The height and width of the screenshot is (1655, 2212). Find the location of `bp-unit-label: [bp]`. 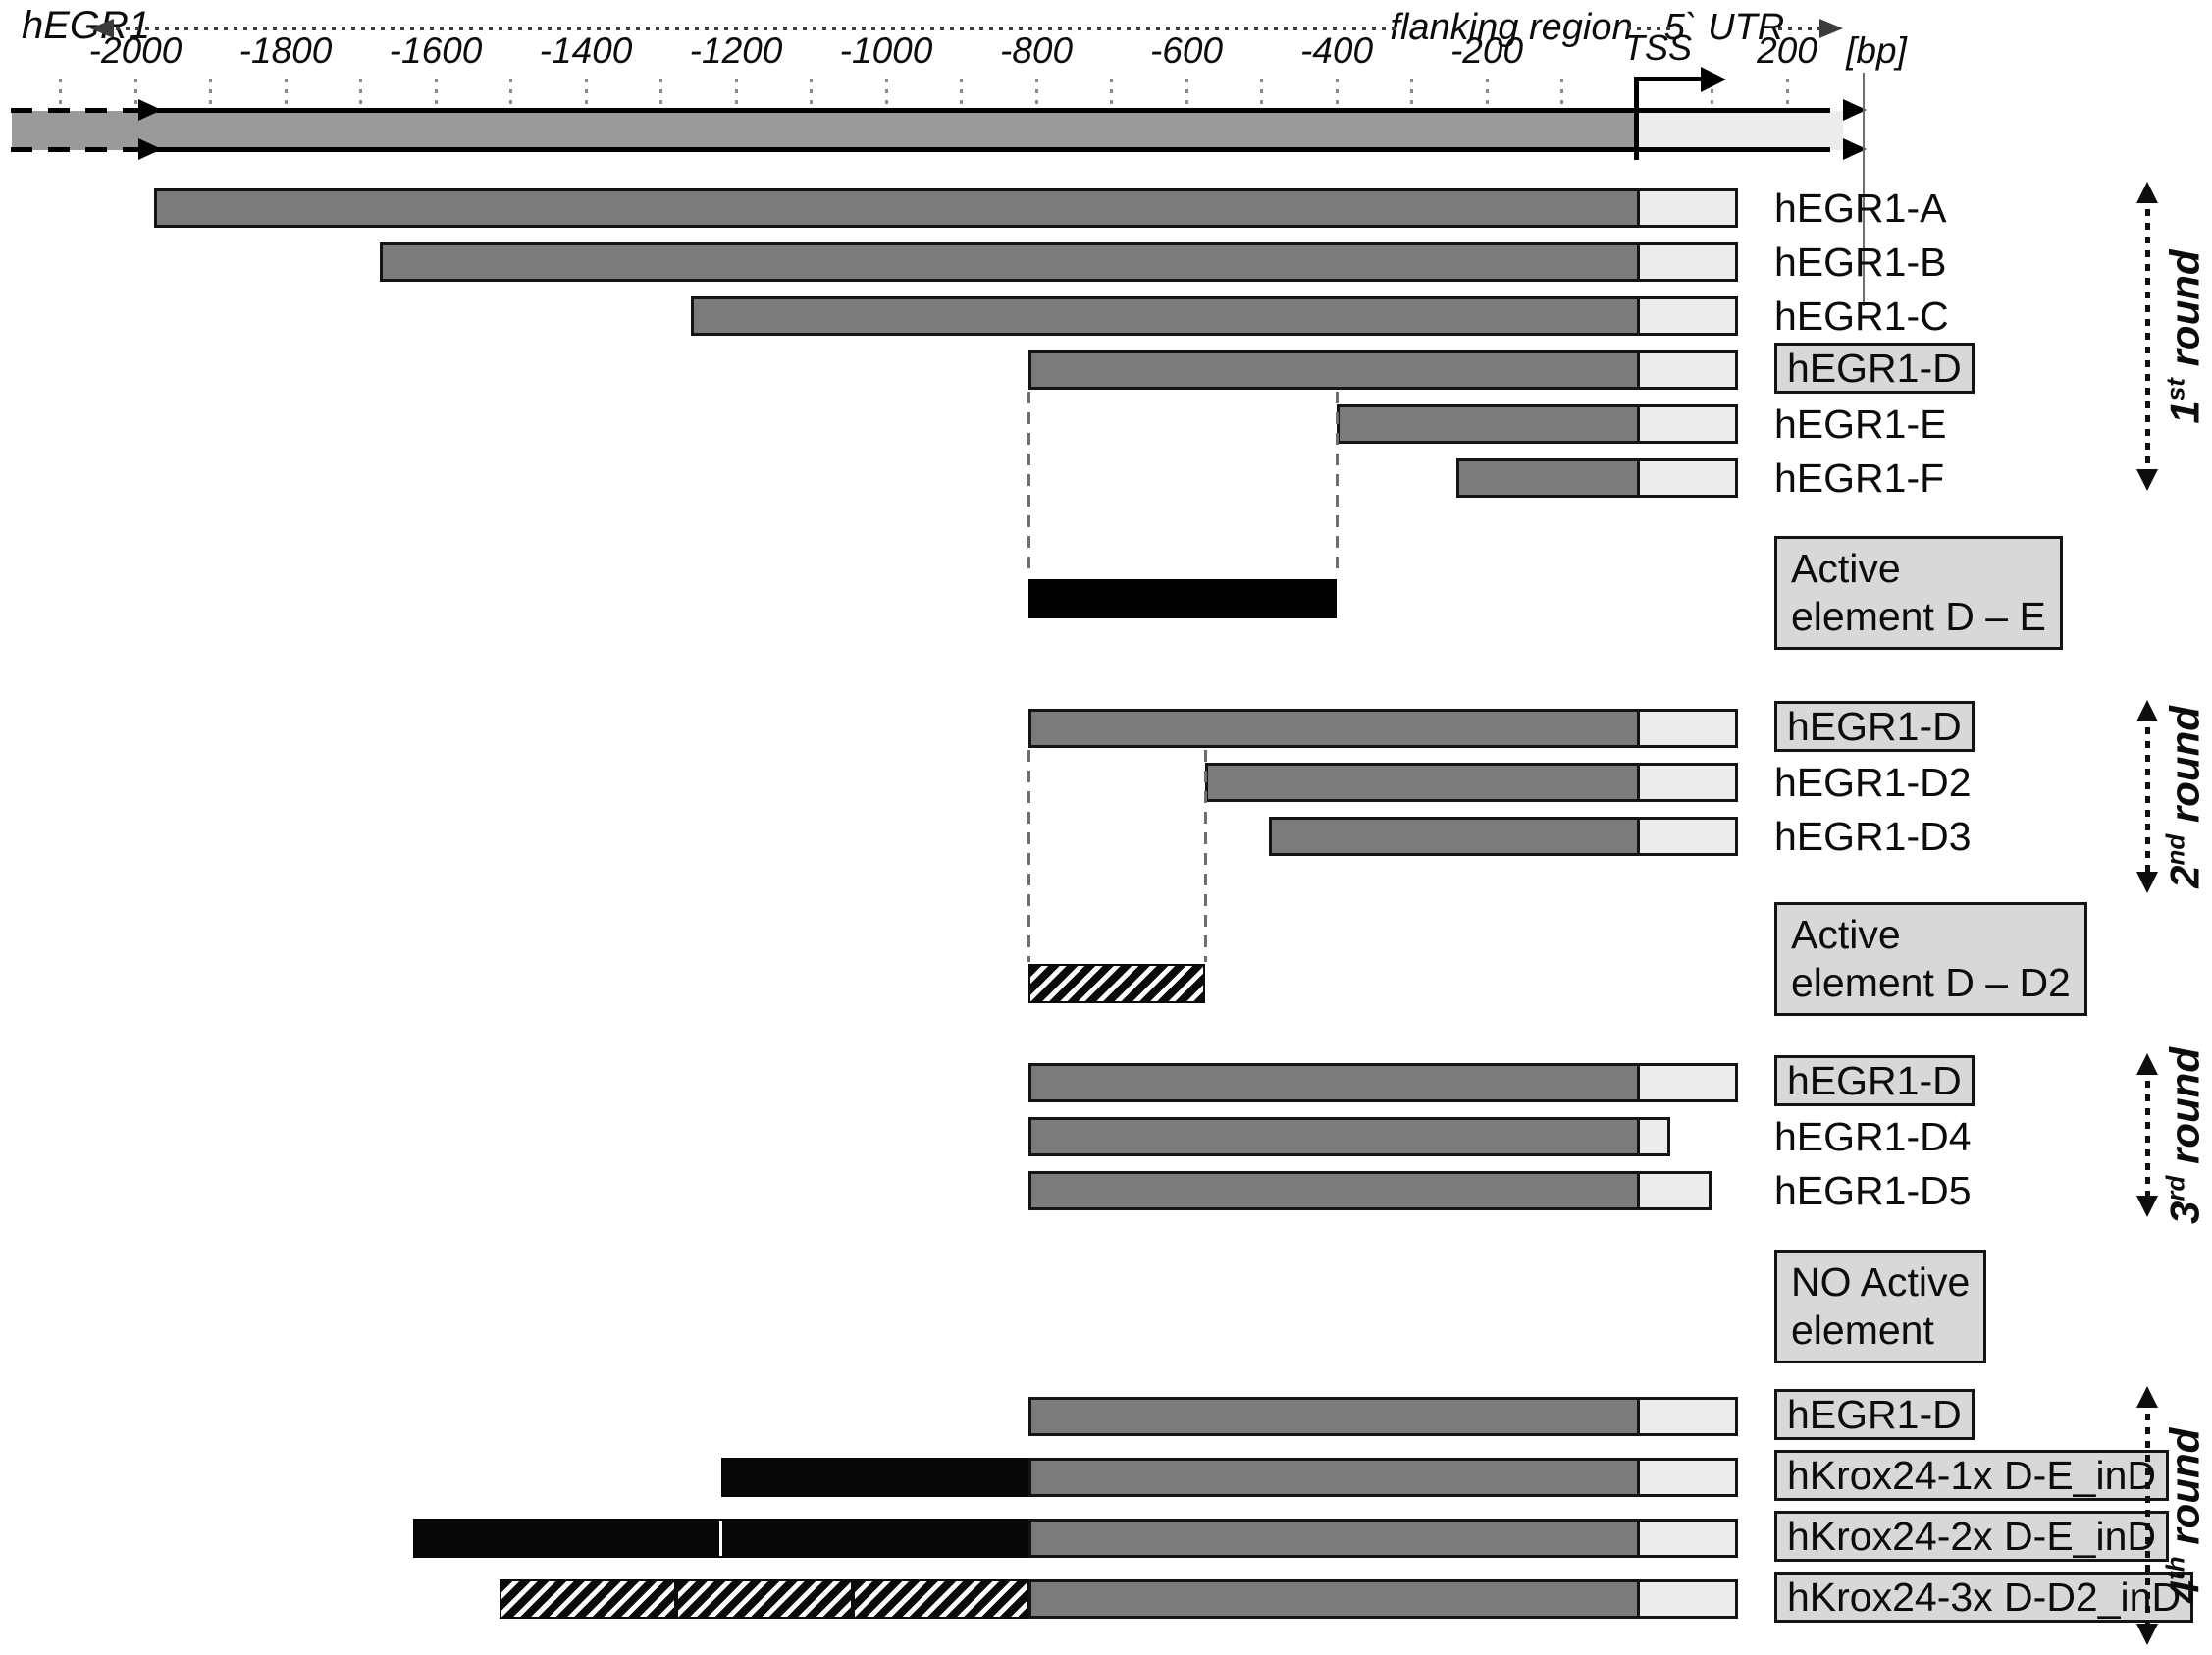

bp-unit-label: [bp] is located at coordinates (1877, 50).